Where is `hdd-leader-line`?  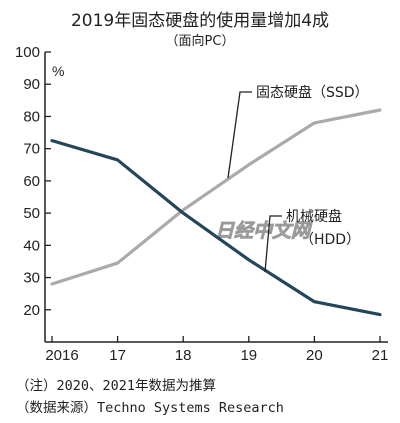
hdd-leader-line is located at coordinates (273, 244).